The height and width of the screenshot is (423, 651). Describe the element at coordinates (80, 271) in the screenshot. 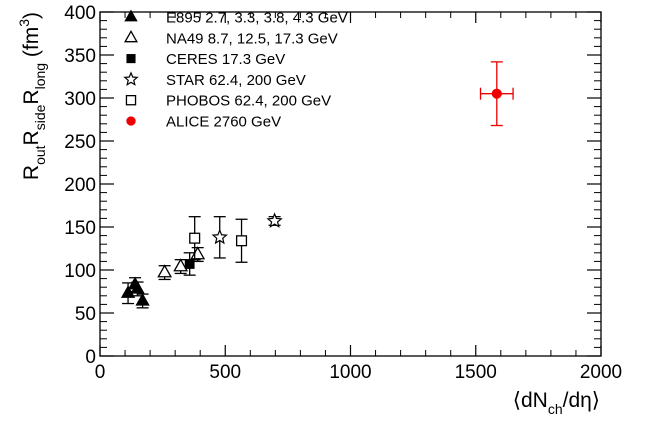

I see `y-tick-label: 100` at that location.